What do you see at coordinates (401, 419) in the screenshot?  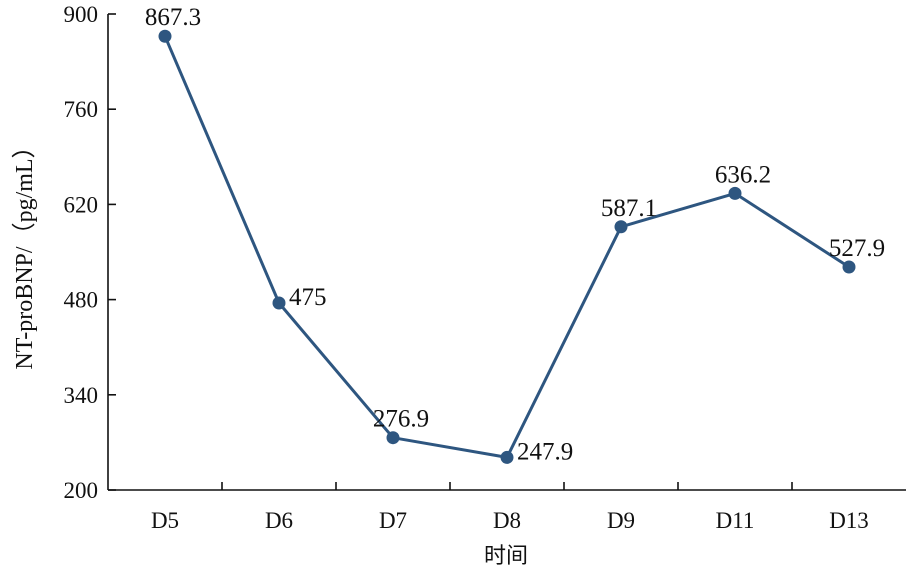 I see `data-label: 276.9` at bounding box center [401, 419].